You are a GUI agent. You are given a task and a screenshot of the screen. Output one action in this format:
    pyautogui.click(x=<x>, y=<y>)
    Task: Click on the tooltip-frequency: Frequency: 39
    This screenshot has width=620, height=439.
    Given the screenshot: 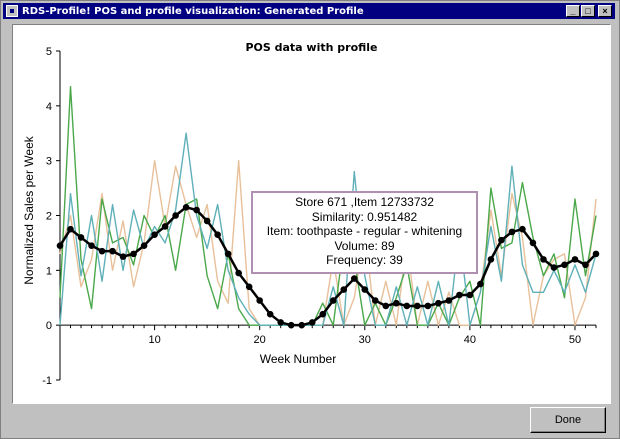 What is the action you would take?
    pyautogui.click(x=364, y=260)
    